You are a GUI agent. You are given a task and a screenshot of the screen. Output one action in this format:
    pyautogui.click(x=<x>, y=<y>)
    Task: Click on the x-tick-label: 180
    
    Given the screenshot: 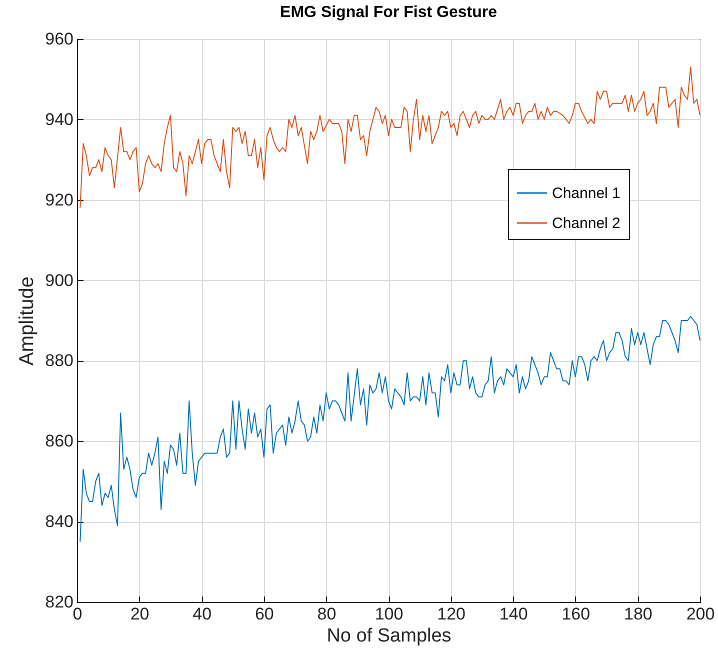 What is the action you would take?
    pyautogui.click(x=638, y=614)
    